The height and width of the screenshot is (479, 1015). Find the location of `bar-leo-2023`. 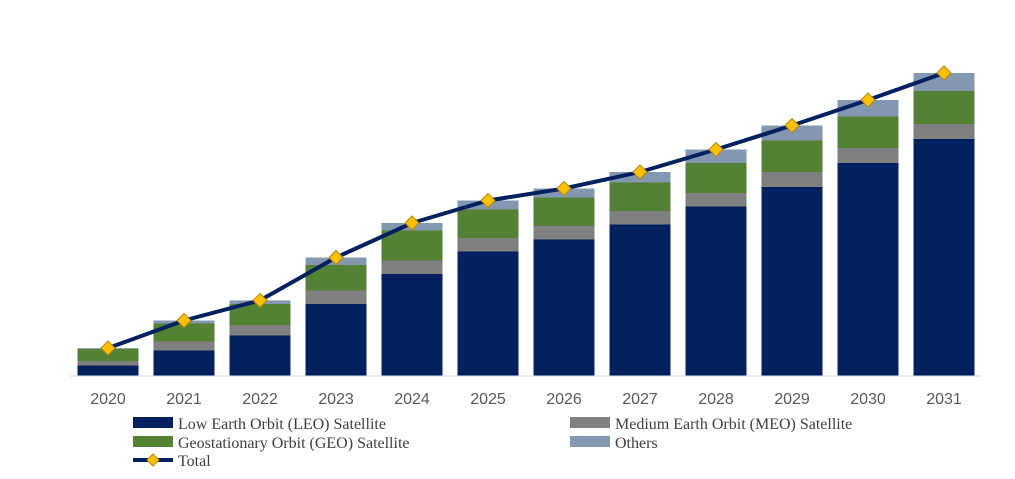

bar-leo-2023 is located at coordinates (336, 340).